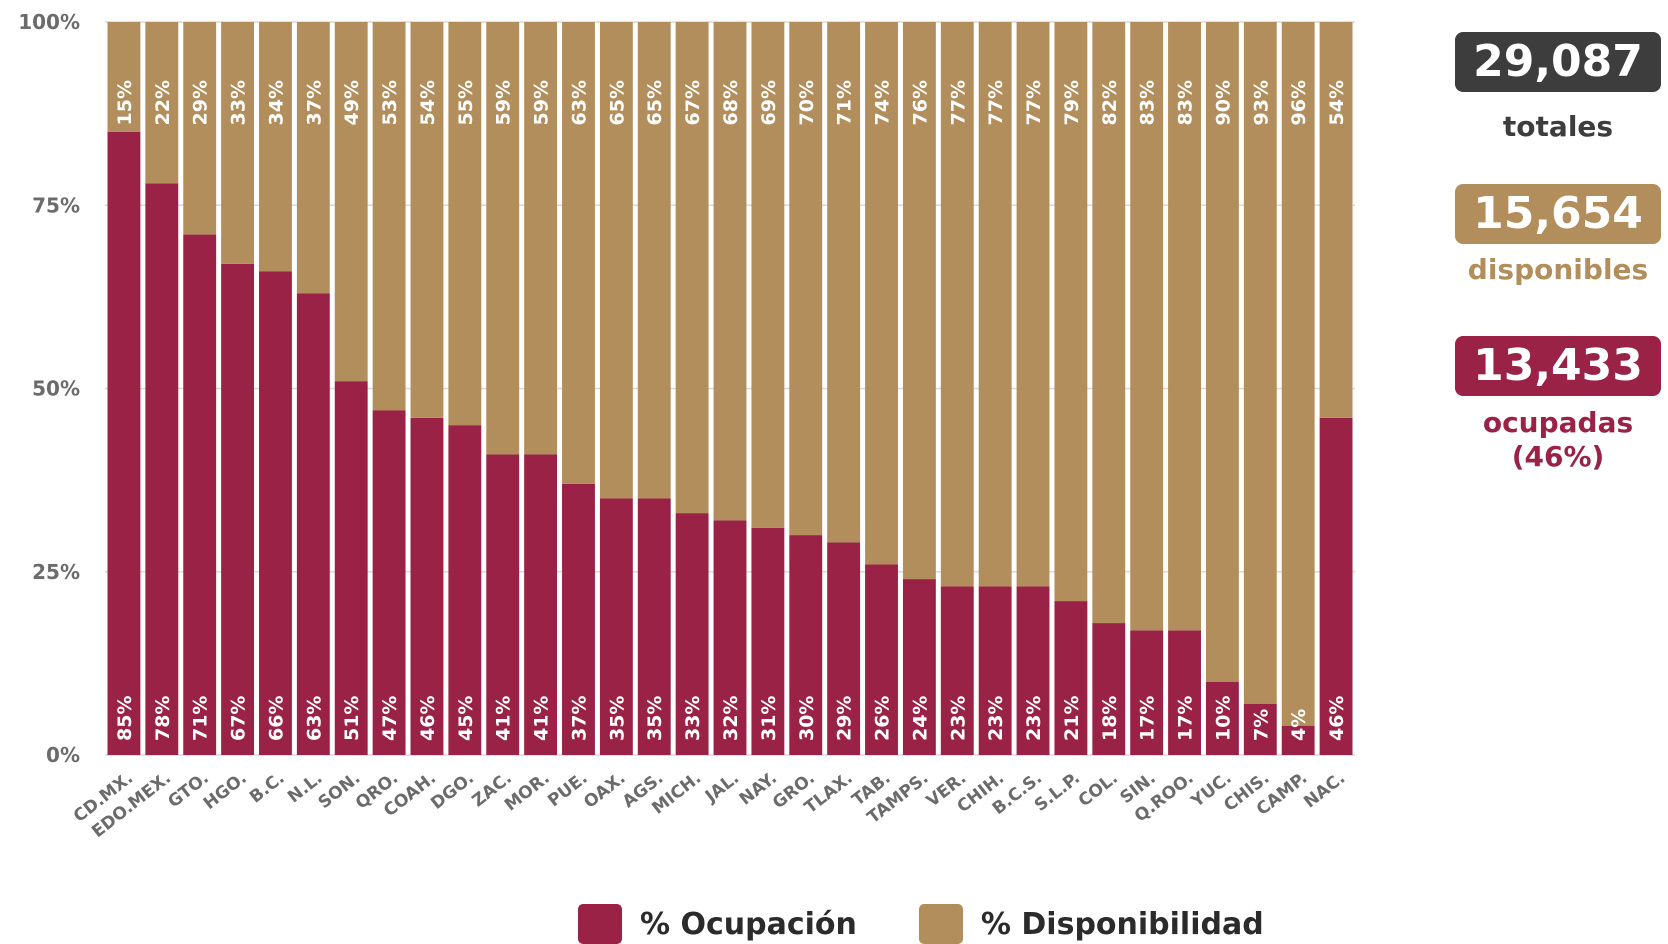 This screenshot has width=1668, height=944. I want to click on total-count-badge: 29,087, so click(1558, 62).